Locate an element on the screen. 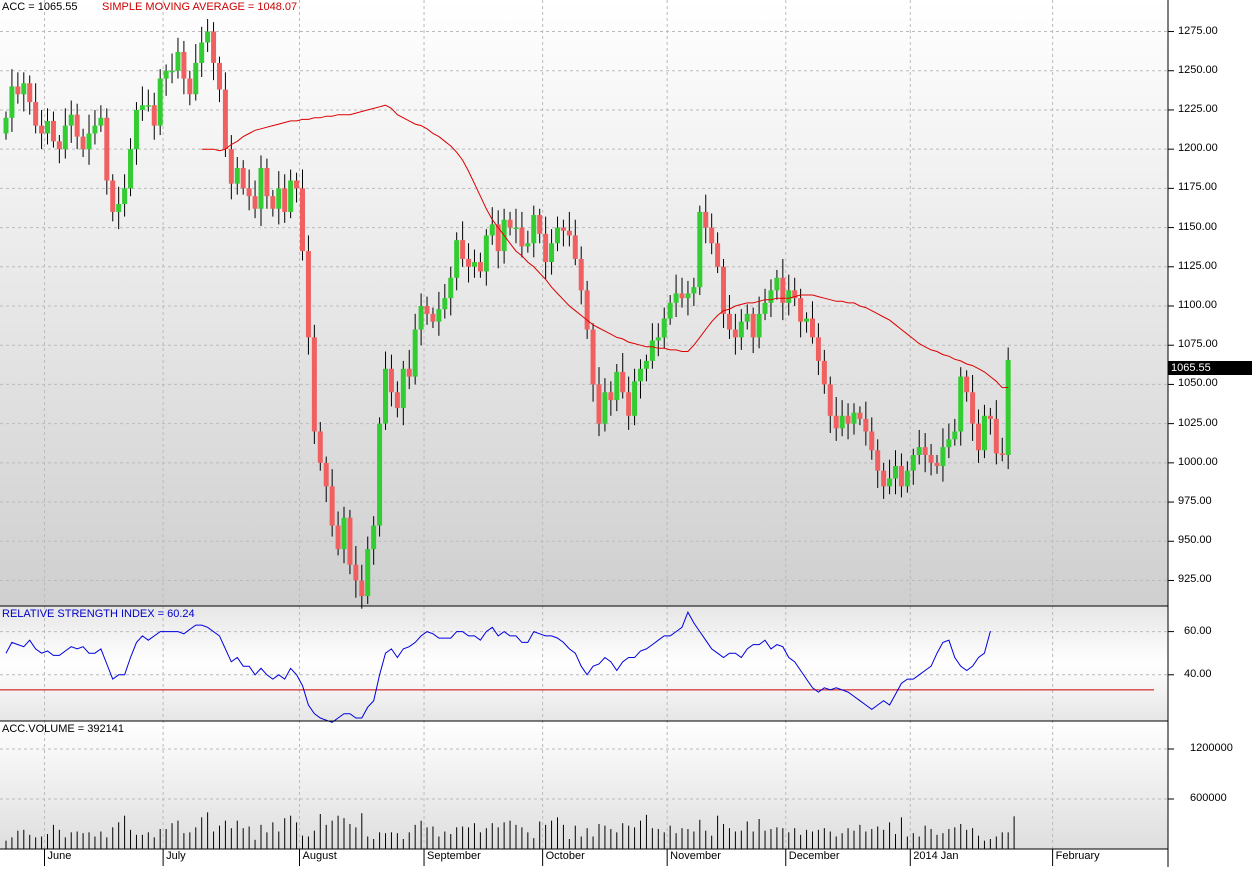  volume-tick-label: 1200000 is located at coordinates (1211, 748).